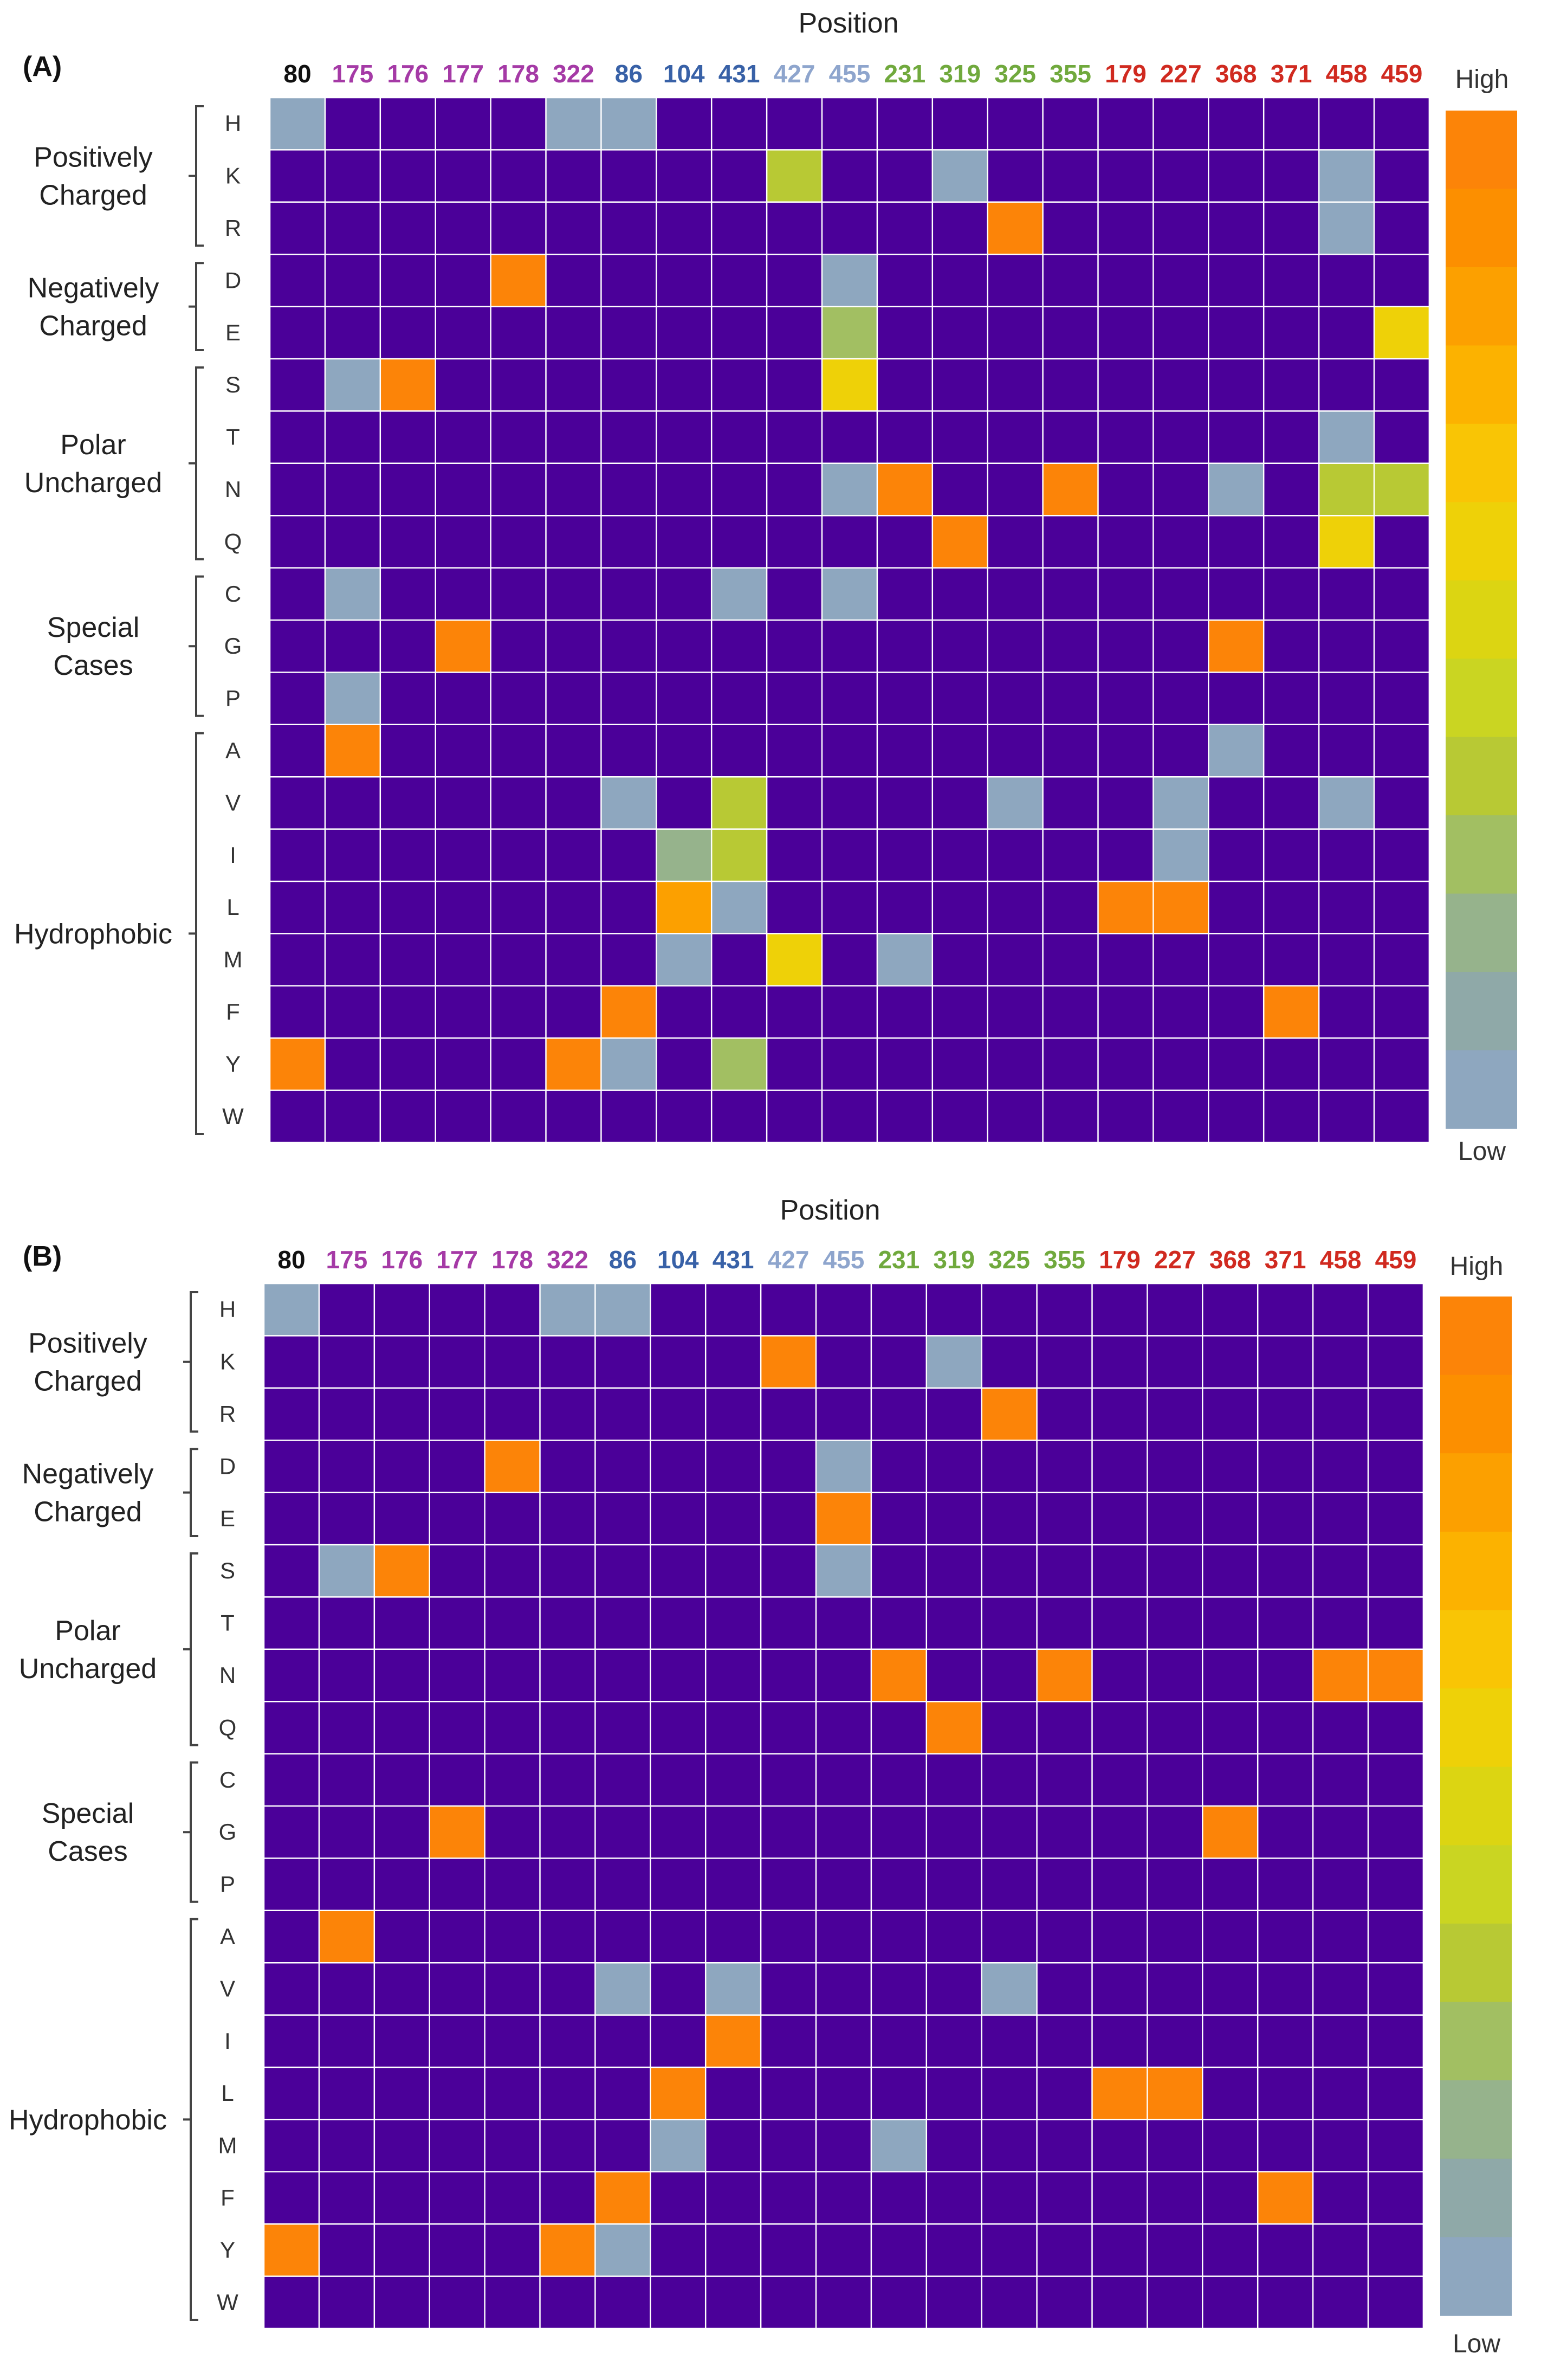  Describe the element at coordinates (233, 333) in the screenshot. I see `row-label-E: E` at that location.